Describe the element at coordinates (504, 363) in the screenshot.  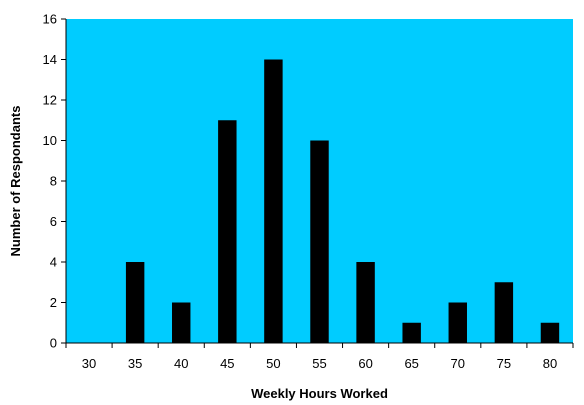
I see `x-tick-label: 75` at that location.